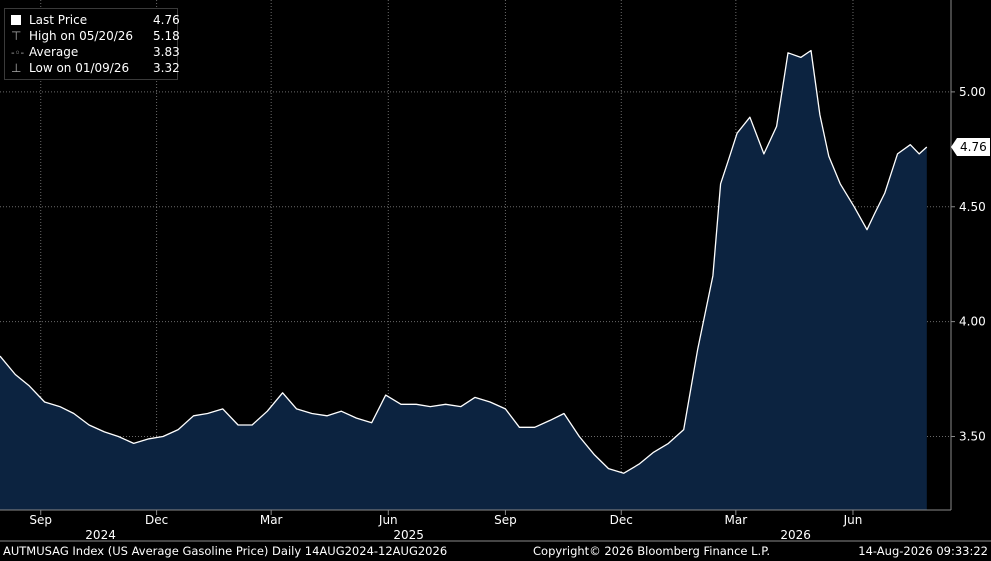  What do you see at coordinates (95, 52) in the screenshot?
I see `legend-average: -◦- Average 3.83` at bounding box center [95, 52].